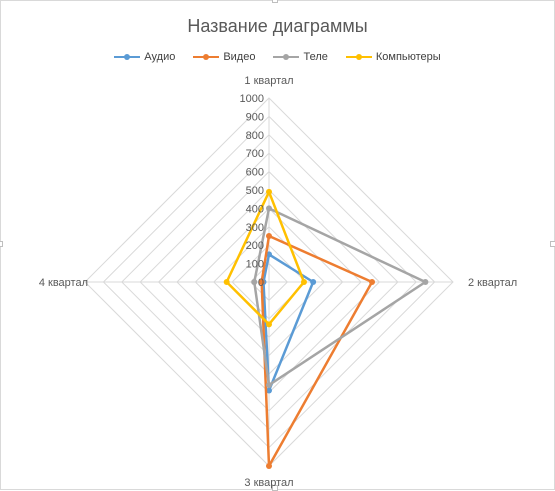 This screenshot has height=491, width=555. I want to click on legend: Аудио Видео Теле Компьютеры, so click(277, 57).